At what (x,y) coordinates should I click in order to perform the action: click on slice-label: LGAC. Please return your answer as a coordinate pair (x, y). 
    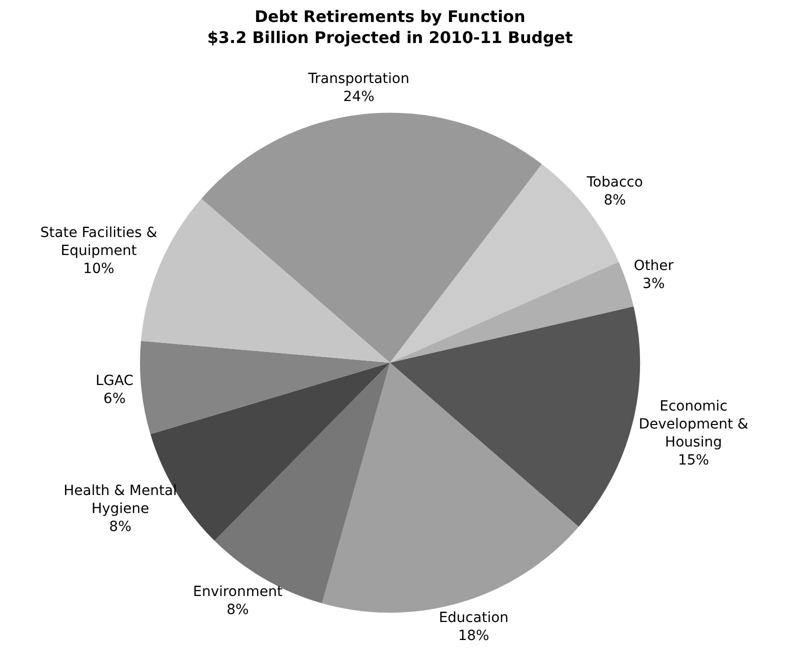
    Looking at the image, I should click on (115, 381).